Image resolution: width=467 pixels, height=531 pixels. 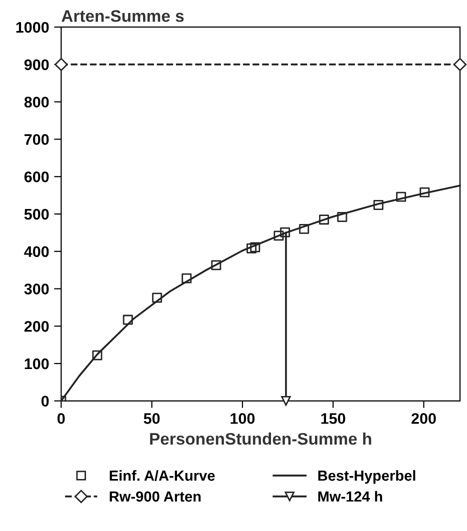 I want to click on y-tick-label: 100, so click(x=36, y=364).